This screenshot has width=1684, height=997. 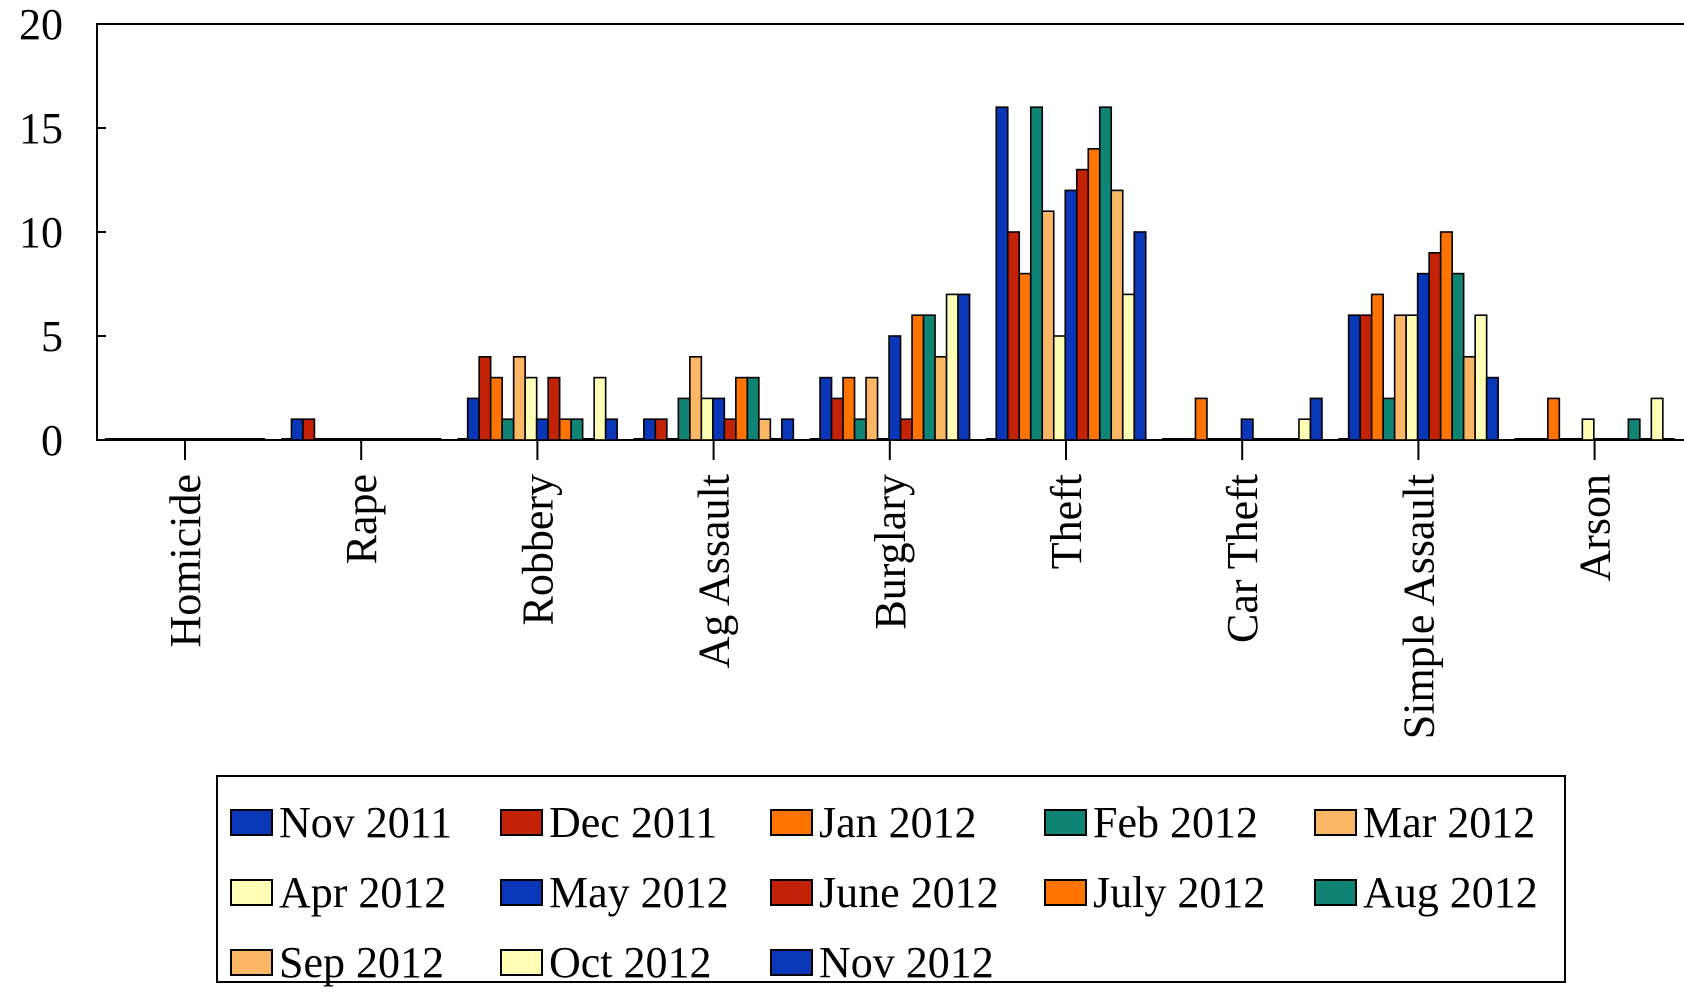 What do you see at coordinates (1105, 273) in the screenshot?
I see `bar-theft-aug-2012` at bounding box center [1105, 273].